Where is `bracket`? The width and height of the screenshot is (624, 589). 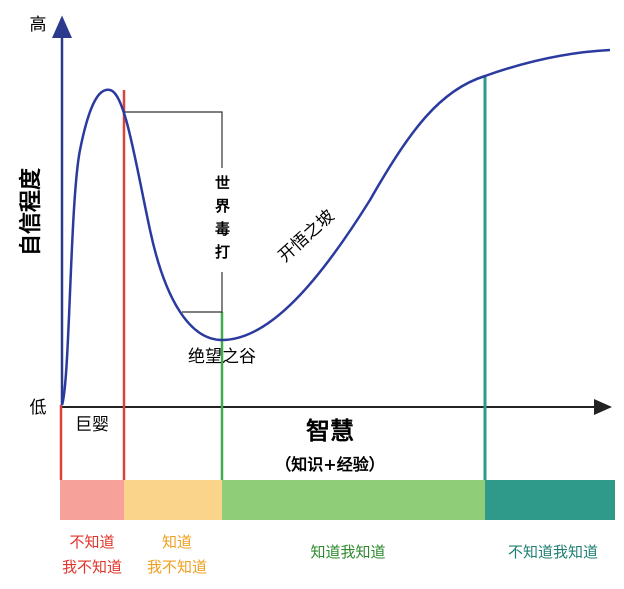
bracket is located at coordinates (173, 212).